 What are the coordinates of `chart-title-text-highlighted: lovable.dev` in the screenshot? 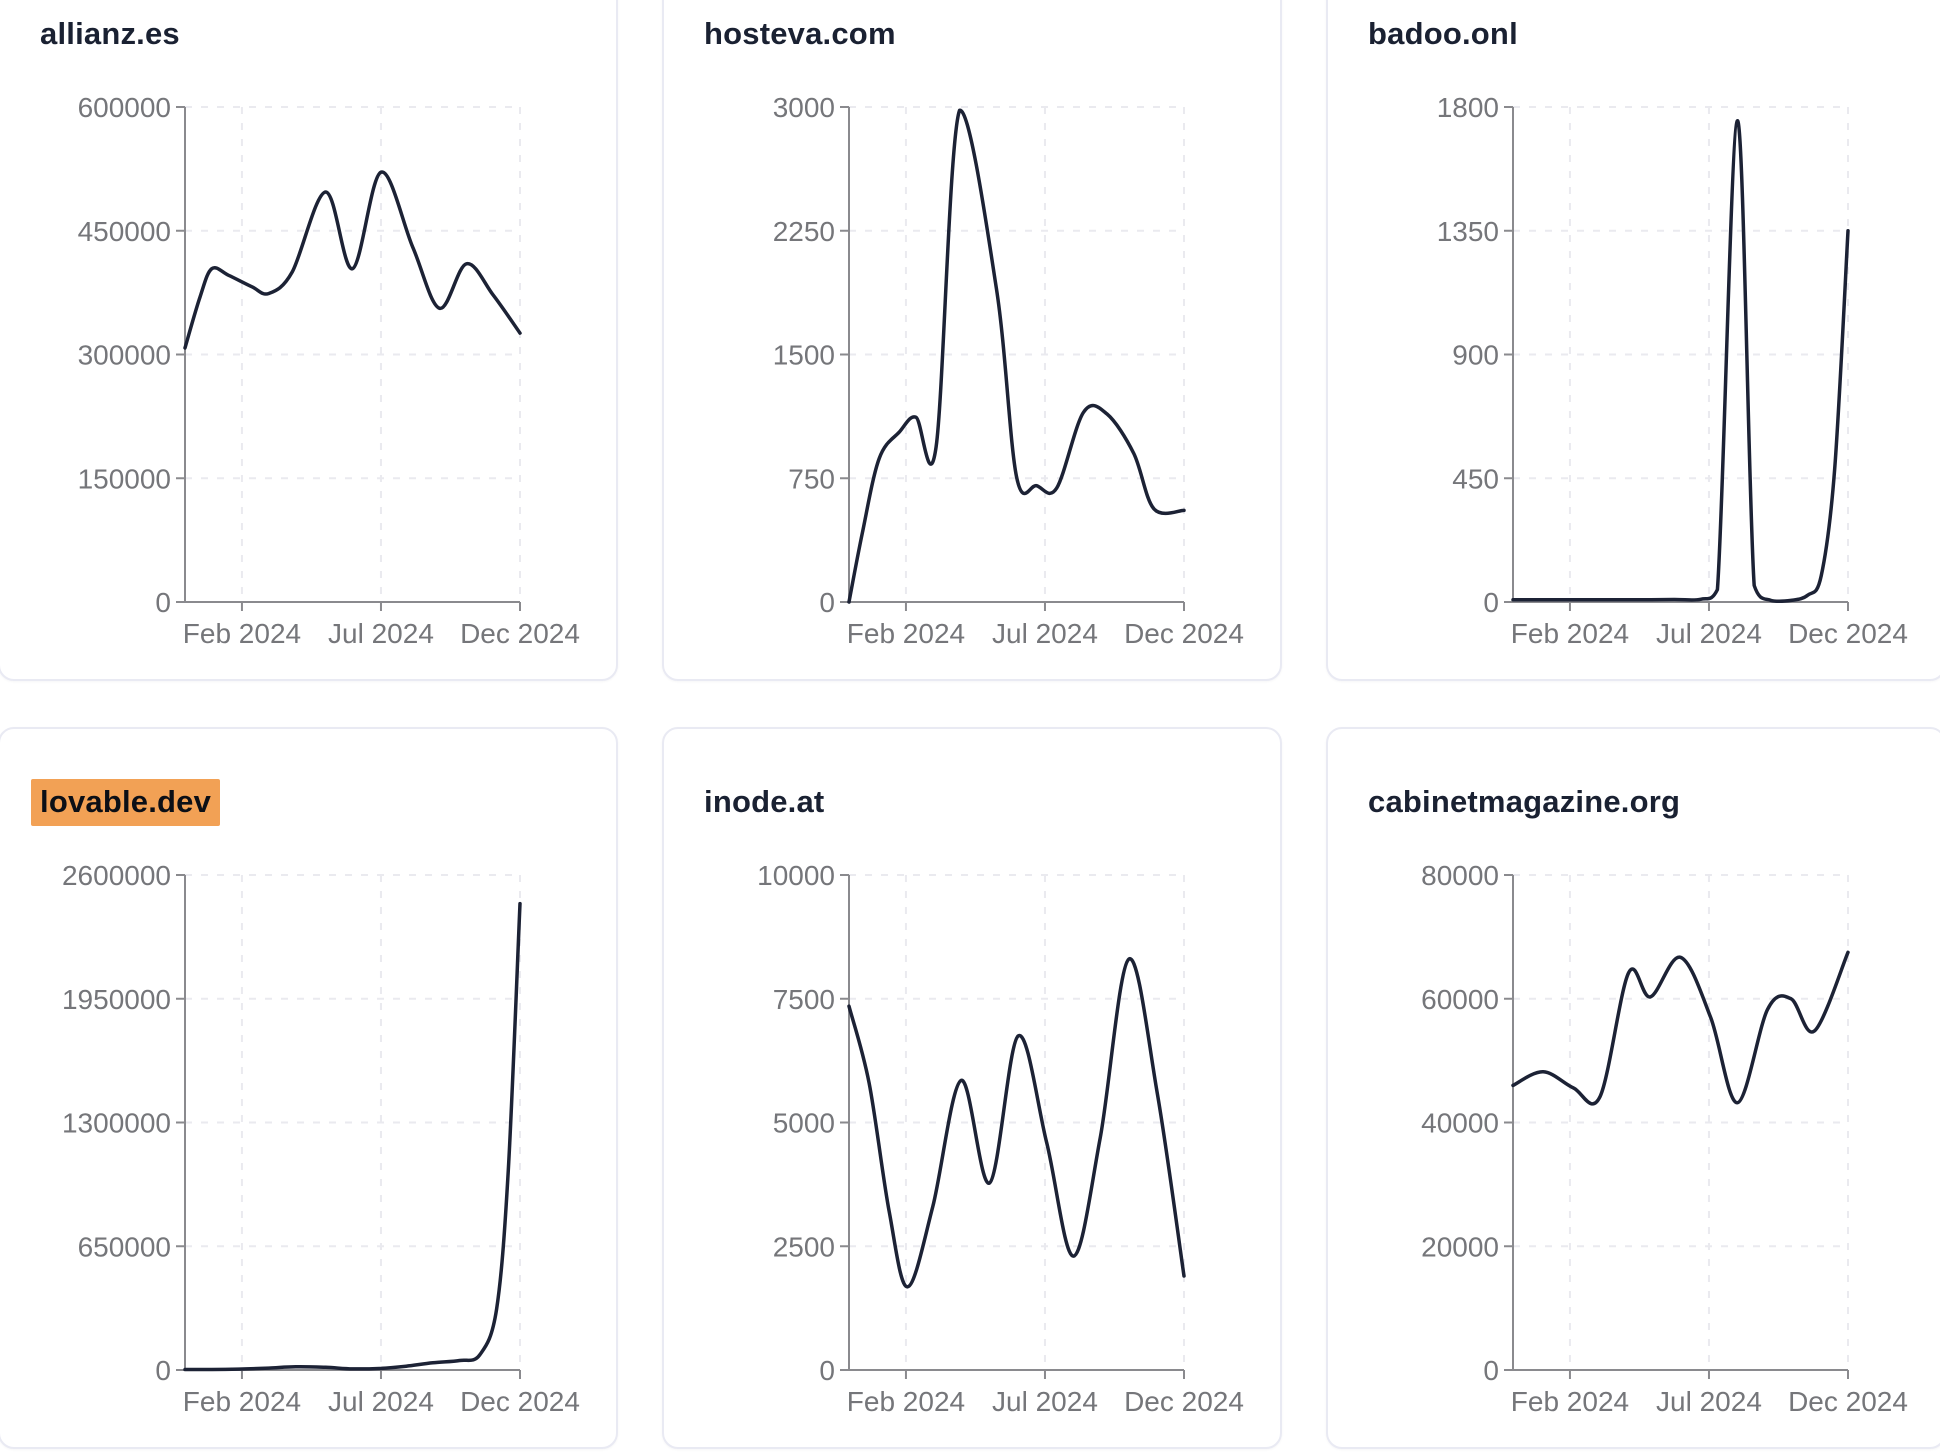 It's located at (126, 802).